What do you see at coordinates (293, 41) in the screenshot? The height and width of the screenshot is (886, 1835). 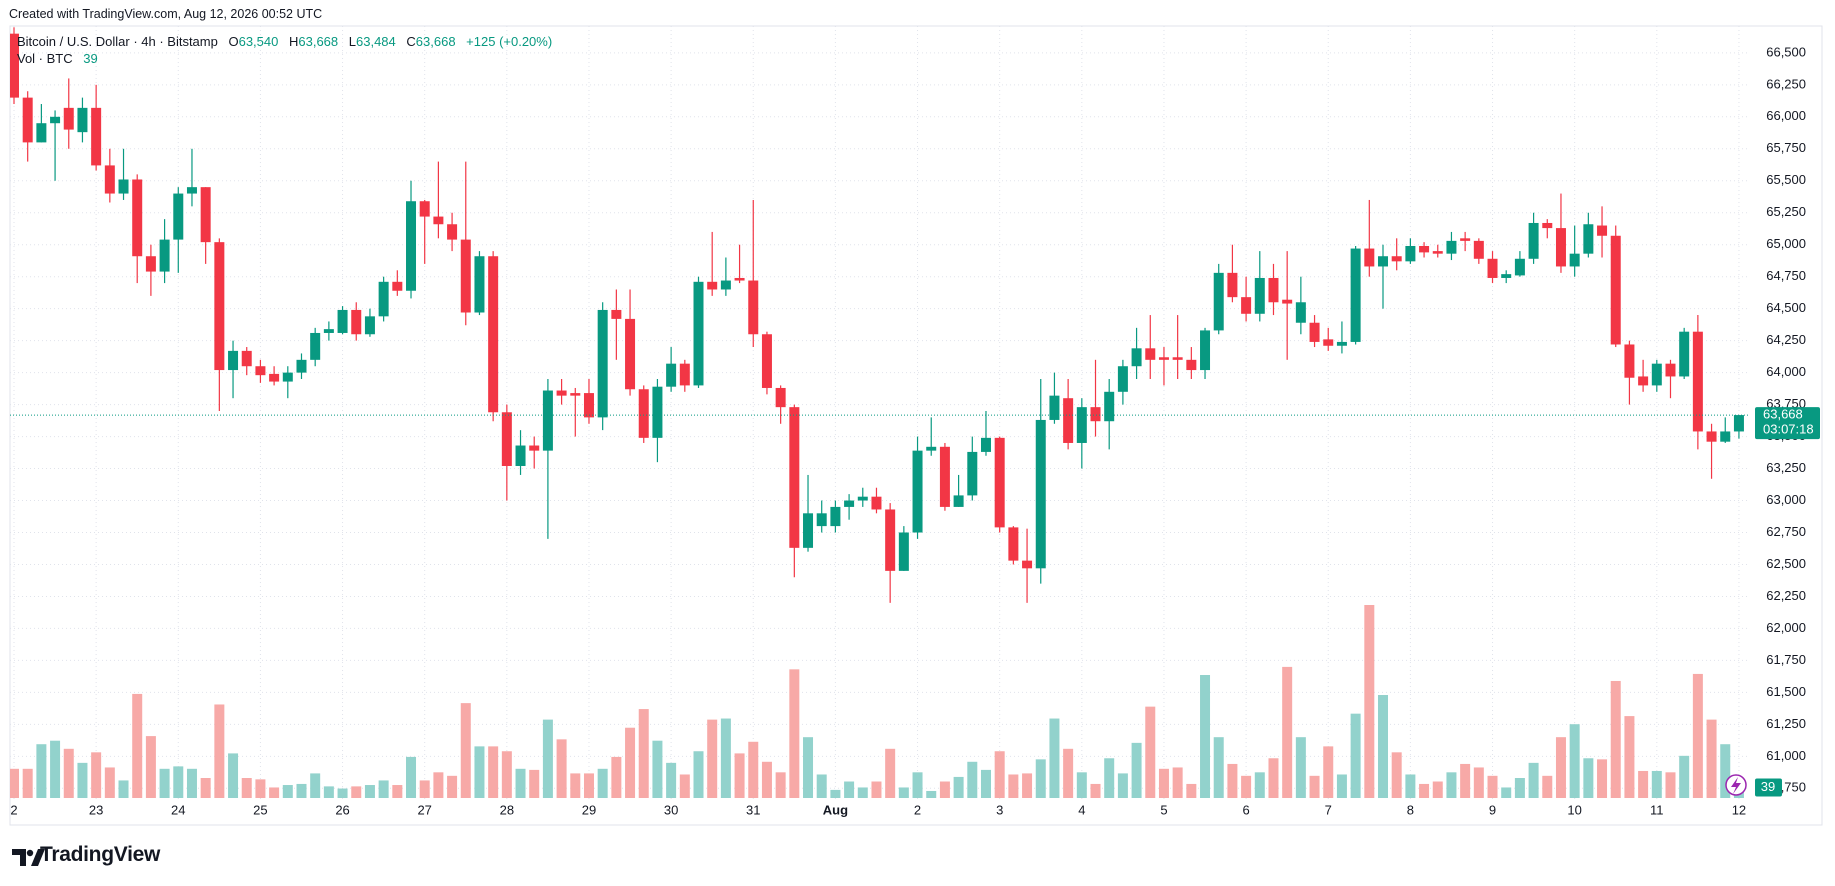 I see `legend-key: H` at bounding box center [293, 41].